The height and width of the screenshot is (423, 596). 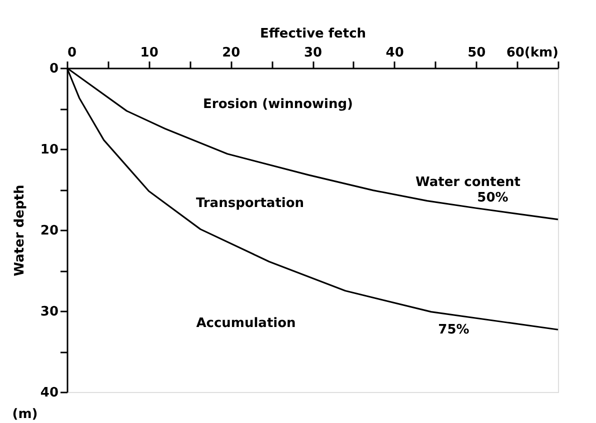 What do you see at coordinates (72, 53) in the screenshot?
I see `x-tick-label: 0` at bounding box center [72, 53].